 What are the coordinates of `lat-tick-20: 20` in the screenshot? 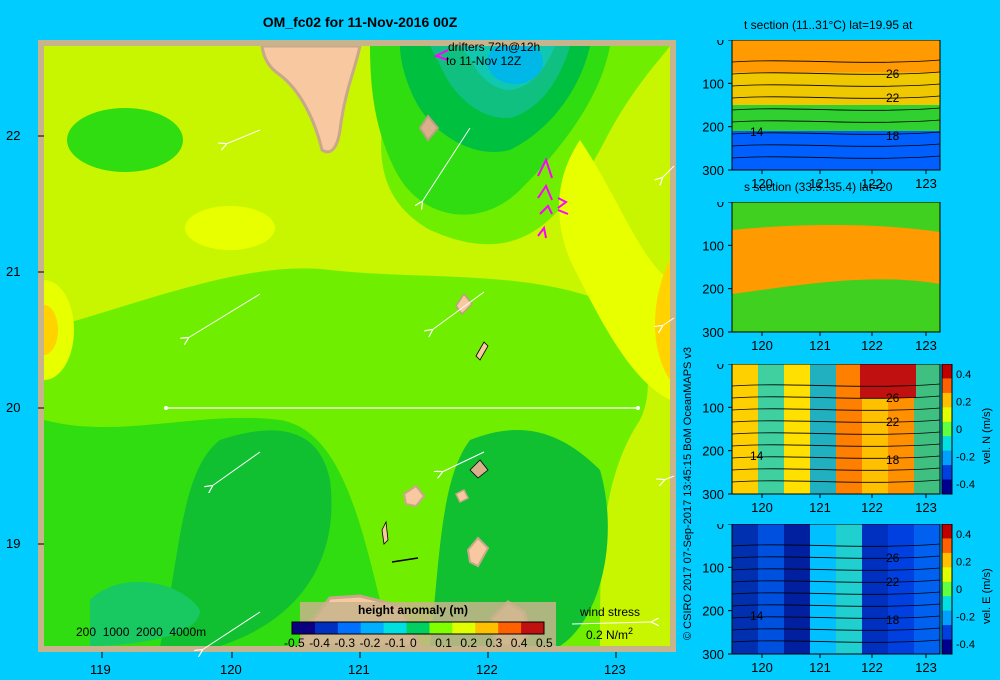 It's located at (13, 407).